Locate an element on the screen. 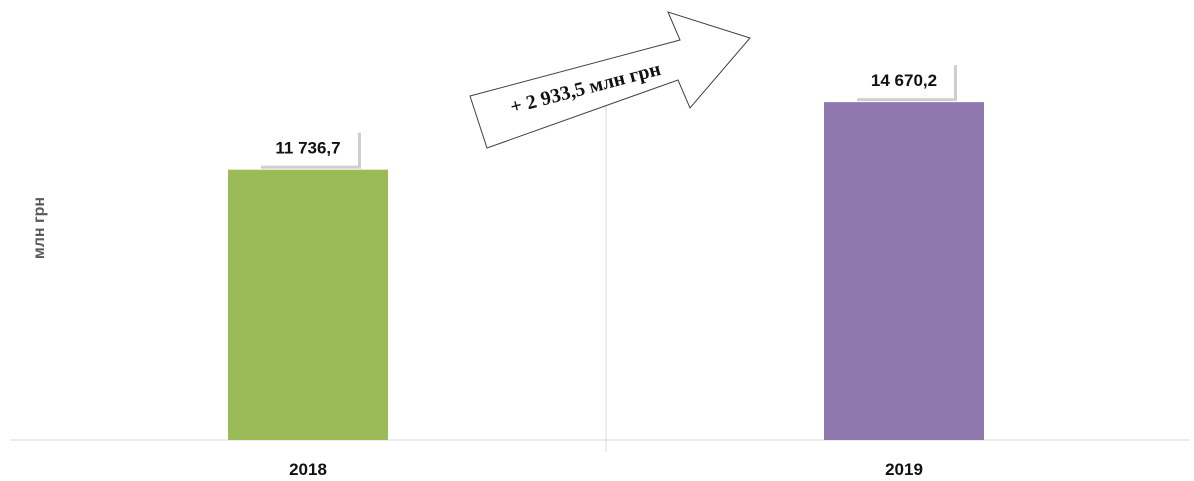 The height and width of the screenshot is (481, 1194). bar-2019 is located at coordinates (904, 271).